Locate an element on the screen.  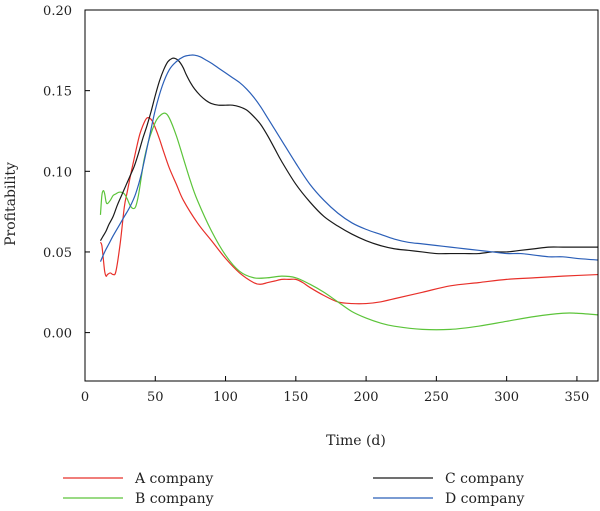
y-tick-label: 0.20 is located at coordinates (57, 11).